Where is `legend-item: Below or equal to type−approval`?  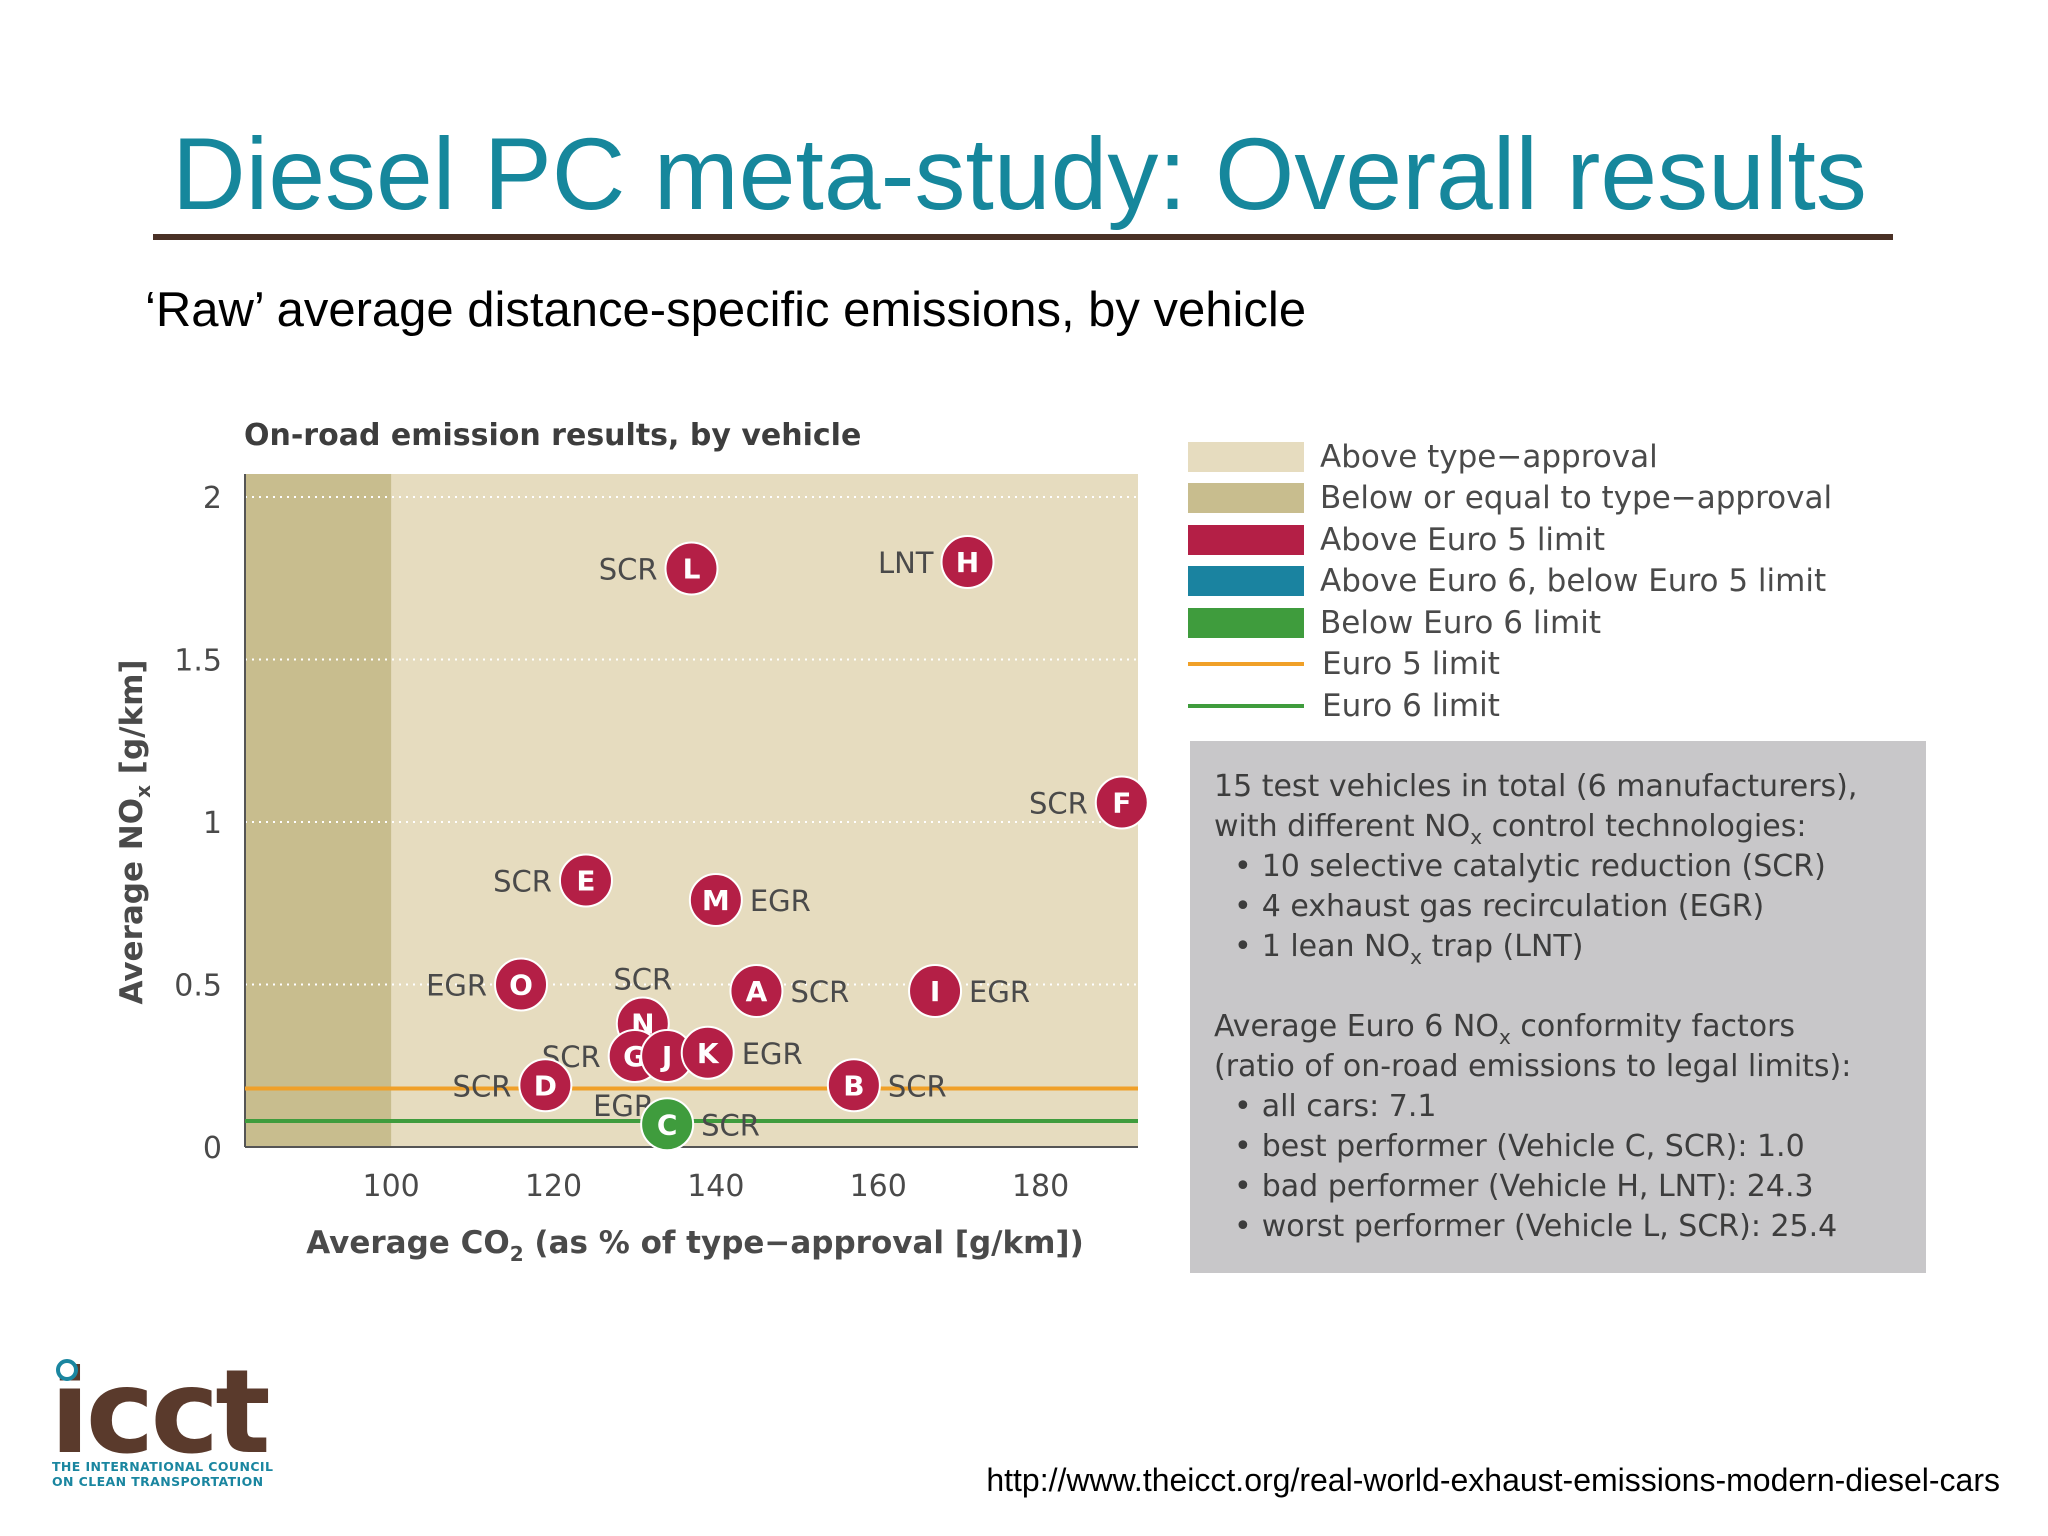
legend-item: Below or equal to type−approval is located at coordinates (1538, 499).